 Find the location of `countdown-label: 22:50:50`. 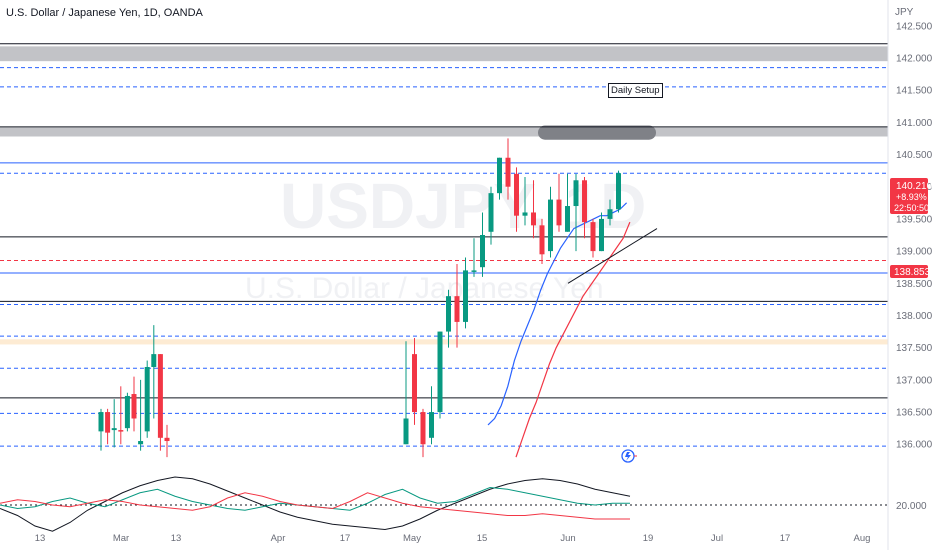

countdown-label: 22:50:50 is located at coordinates (911, 208).